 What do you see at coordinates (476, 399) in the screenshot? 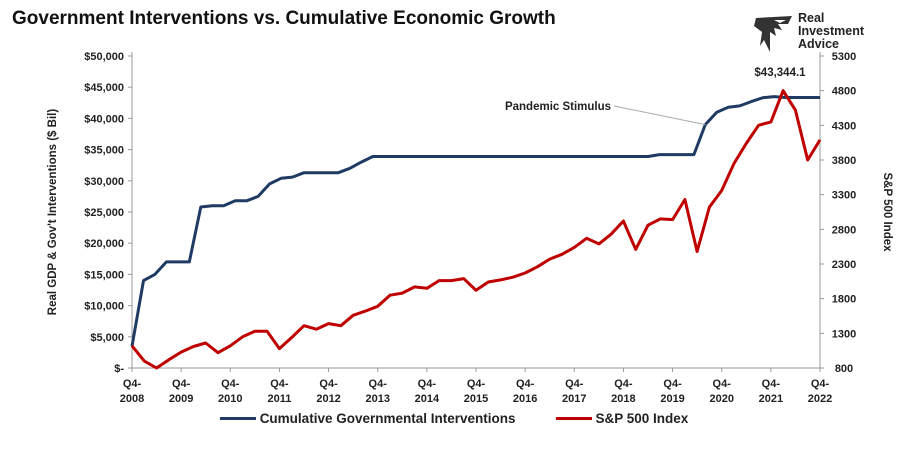
I see `x-tick-label-bottom: 2015` at bounding box center [476, 399].